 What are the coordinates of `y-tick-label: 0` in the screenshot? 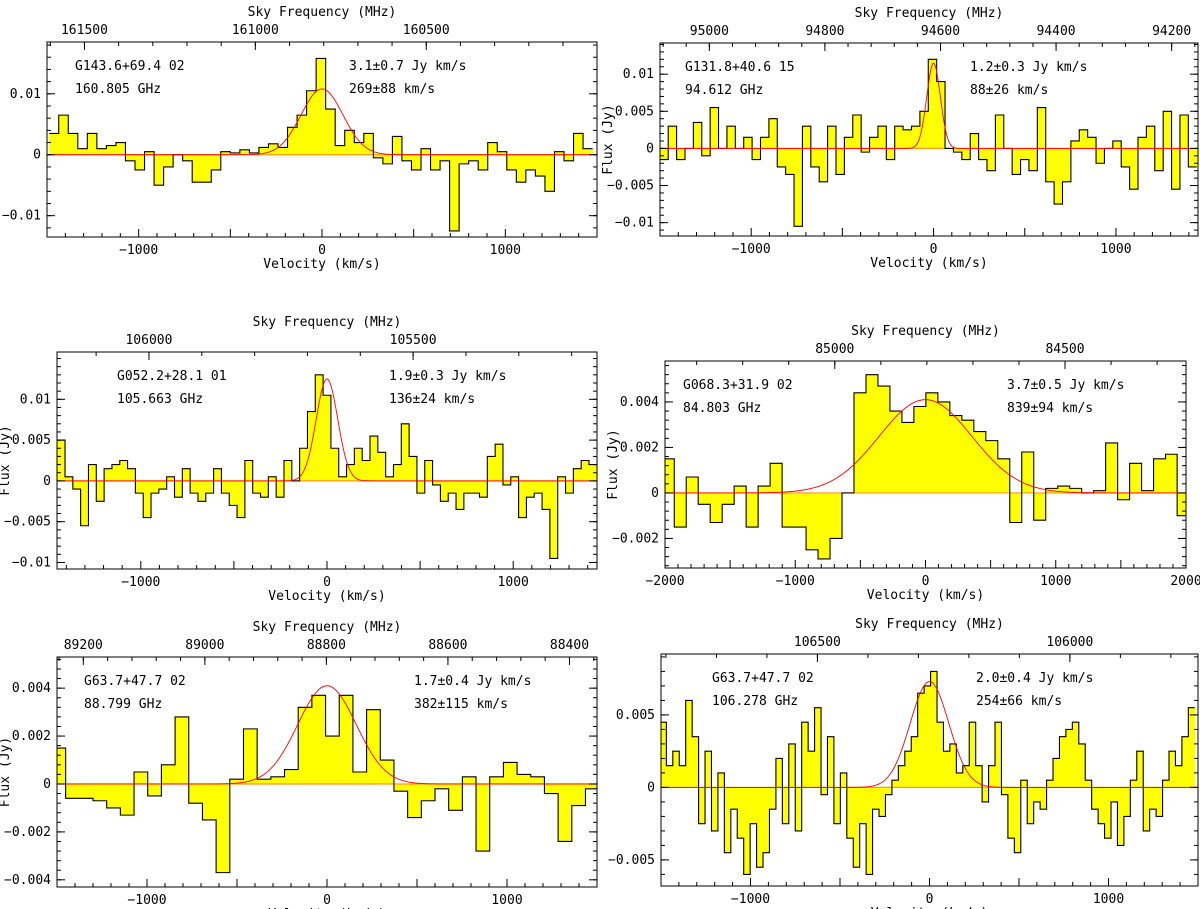 It's located at (655, 493).